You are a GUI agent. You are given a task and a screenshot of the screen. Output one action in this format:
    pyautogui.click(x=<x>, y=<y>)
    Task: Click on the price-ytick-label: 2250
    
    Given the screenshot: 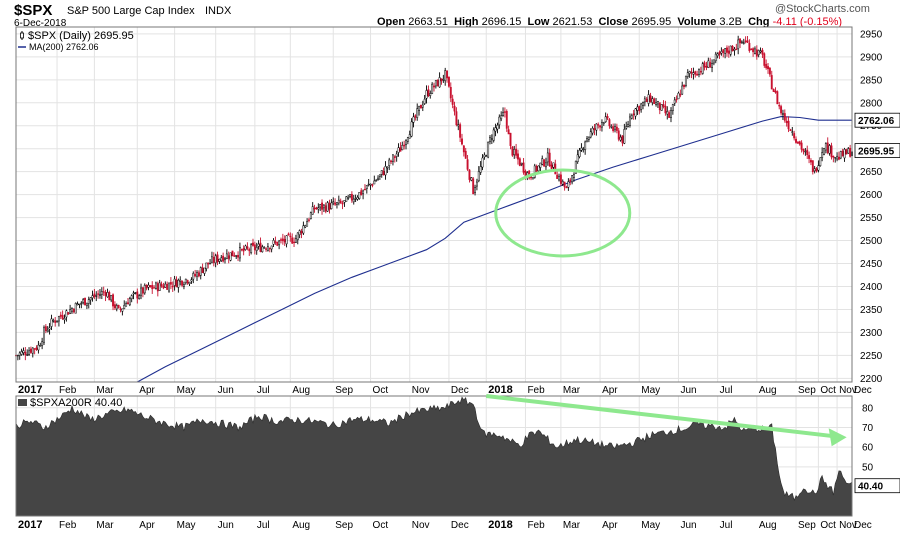 What is the action you would take?
    pyautogui.click(x=871, y=356)
    